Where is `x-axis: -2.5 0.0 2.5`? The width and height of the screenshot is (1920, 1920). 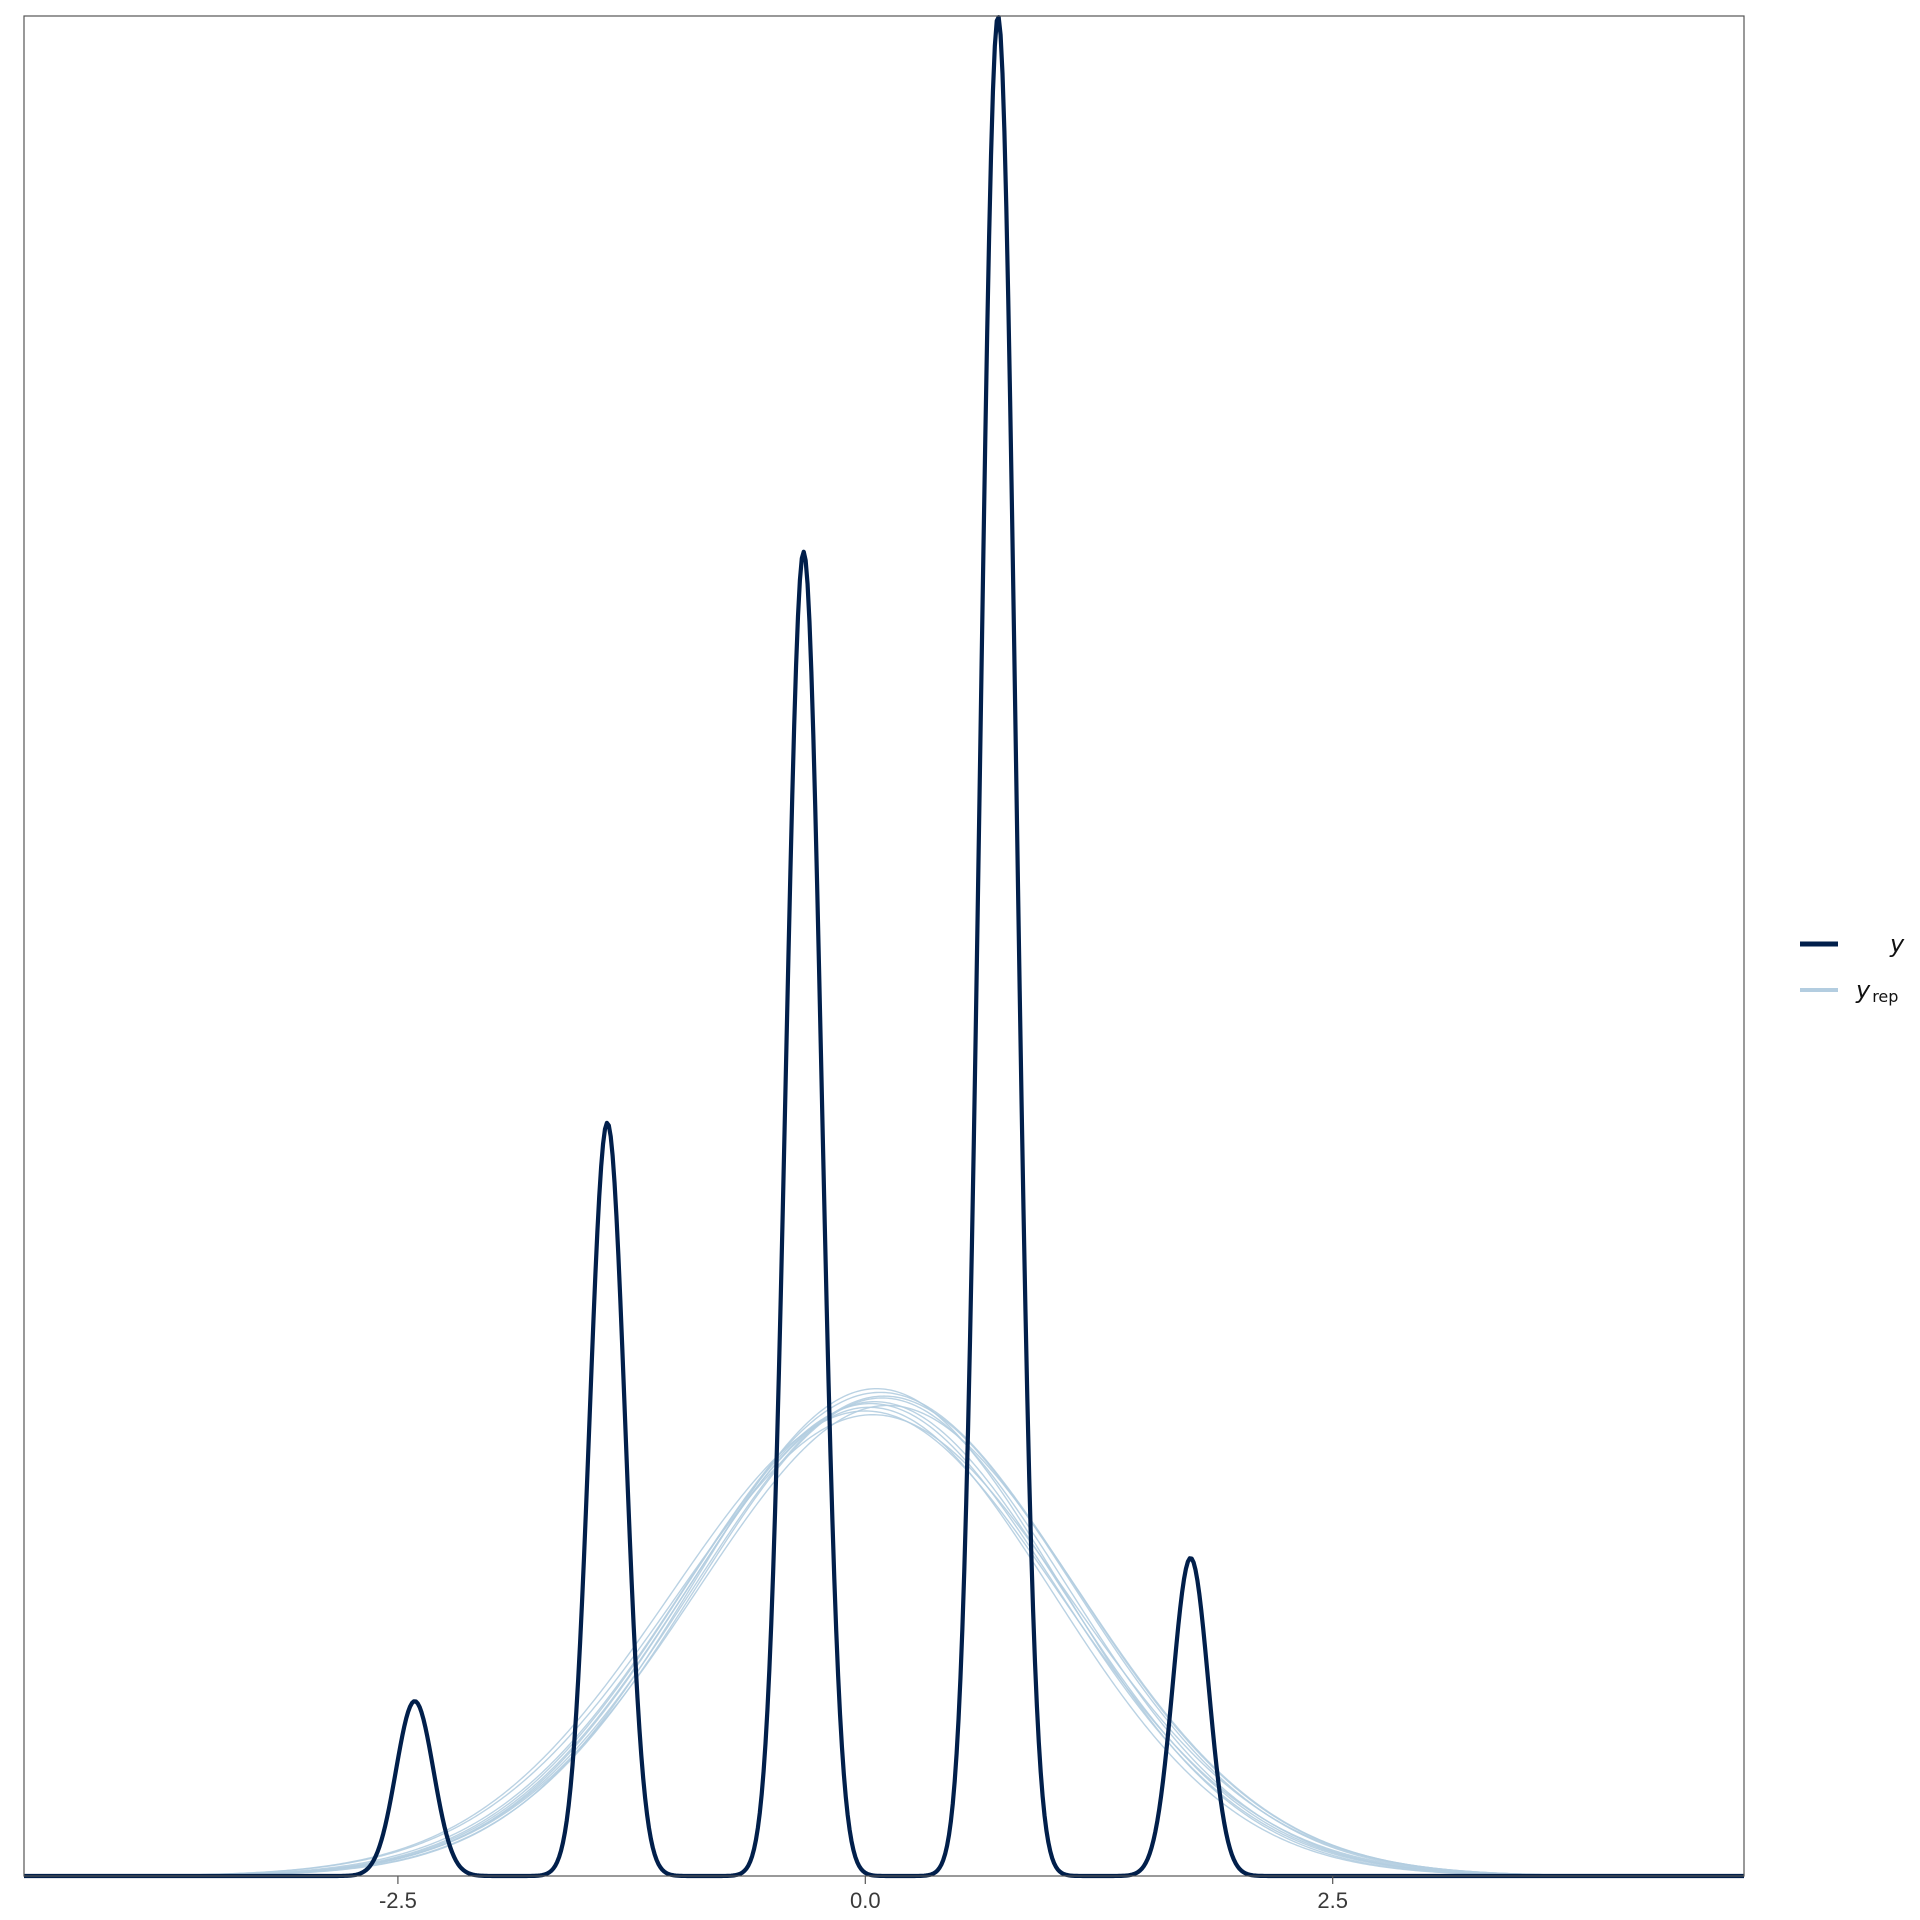
x-axis: -2.5 0.0 2.5 is located at coordinates (863, 1894).